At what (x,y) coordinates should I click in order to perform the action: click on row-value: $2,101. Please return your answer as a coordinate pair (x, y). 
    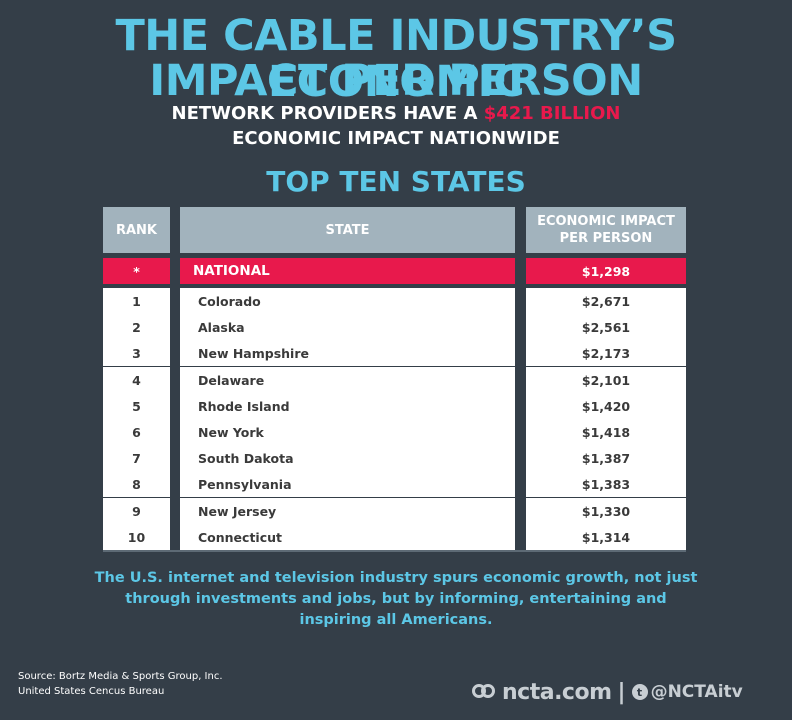
    Looking at the image, I should click on (606, 380).